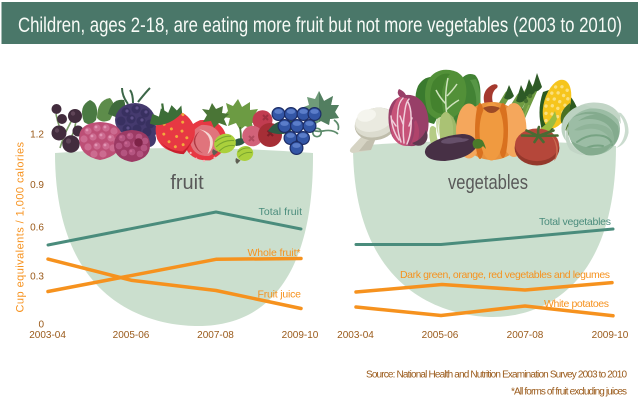  What do you see at coordinates (488, 183) in the screenshot?
I see `svg-text: vegetables` at bounding box center [488, 183].